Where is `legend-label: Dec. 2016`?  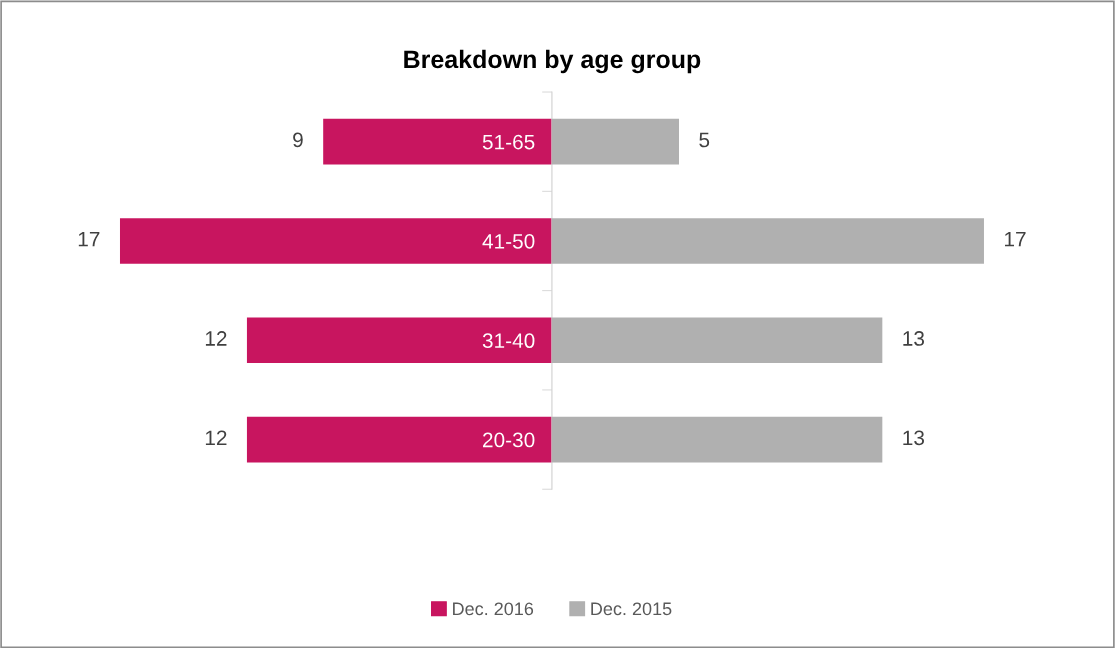 legend-label: Dec. 2016 is located at coordinates (493, 609).